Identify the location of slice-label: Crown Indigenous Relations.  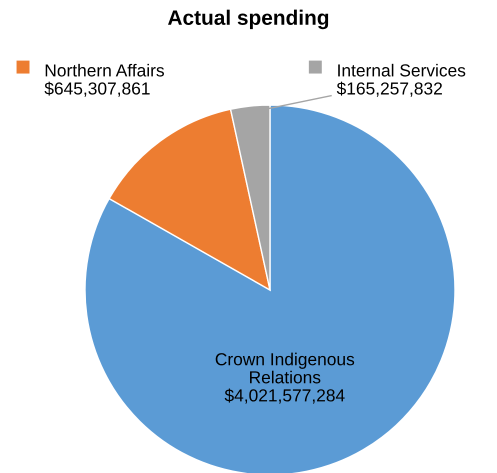
(285, 368).